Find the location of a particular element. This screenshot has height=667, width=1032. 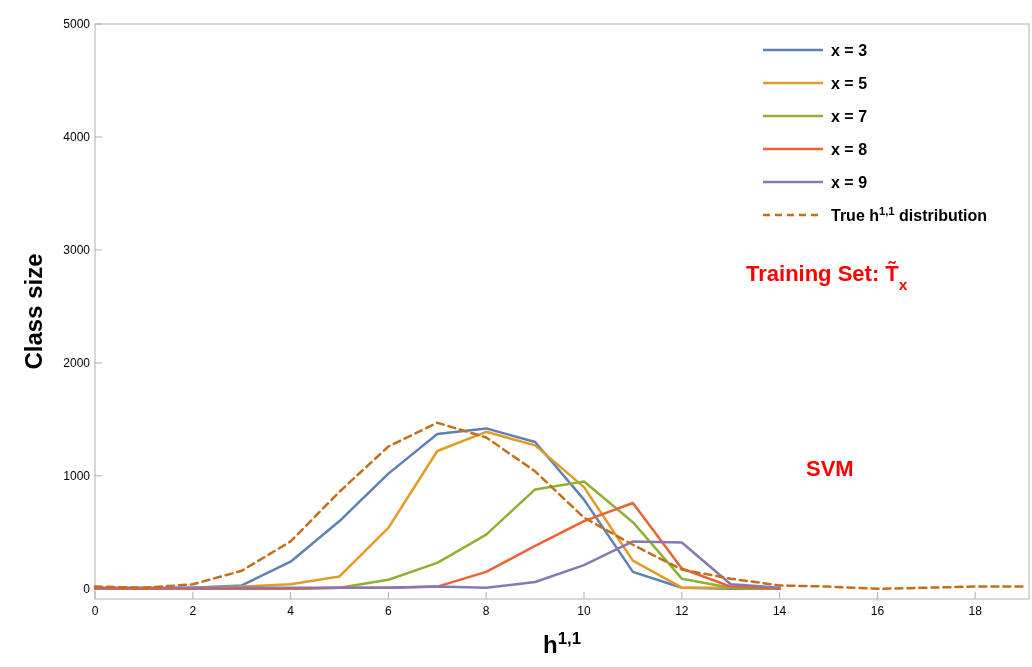

x-tick-label: 6 is located at coordinates (389, 611).